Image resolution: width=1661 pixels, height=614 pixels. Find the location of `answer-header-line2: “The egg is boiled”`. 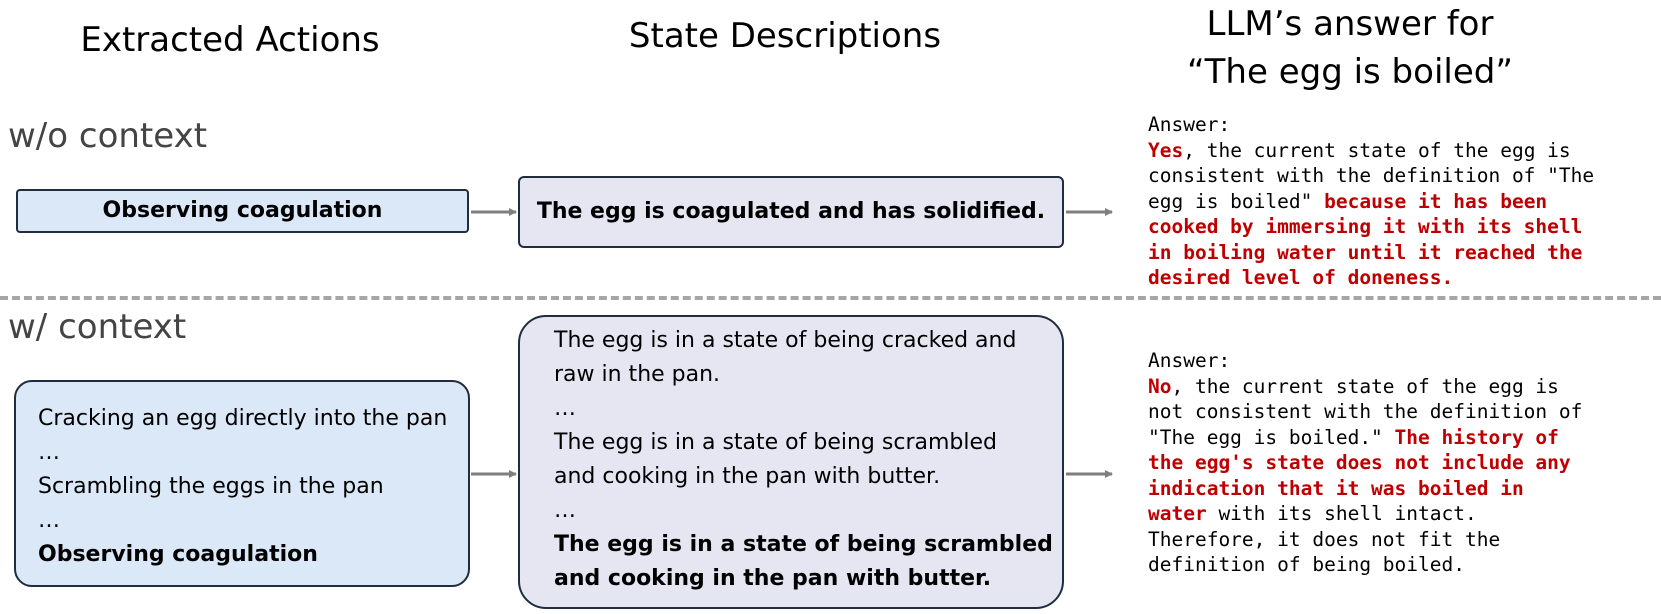

answer-header-line2: “The egg is boiled” is located at coordinates (1350, 72).